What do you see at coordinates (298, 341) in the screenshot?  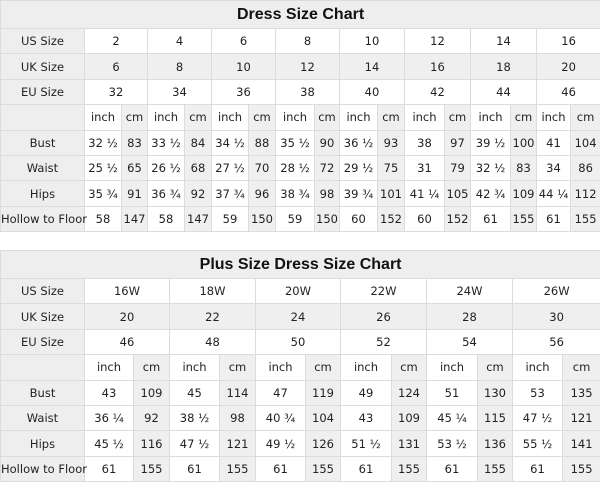 I see `size-cell: 50` at bounding box center [298, 341].